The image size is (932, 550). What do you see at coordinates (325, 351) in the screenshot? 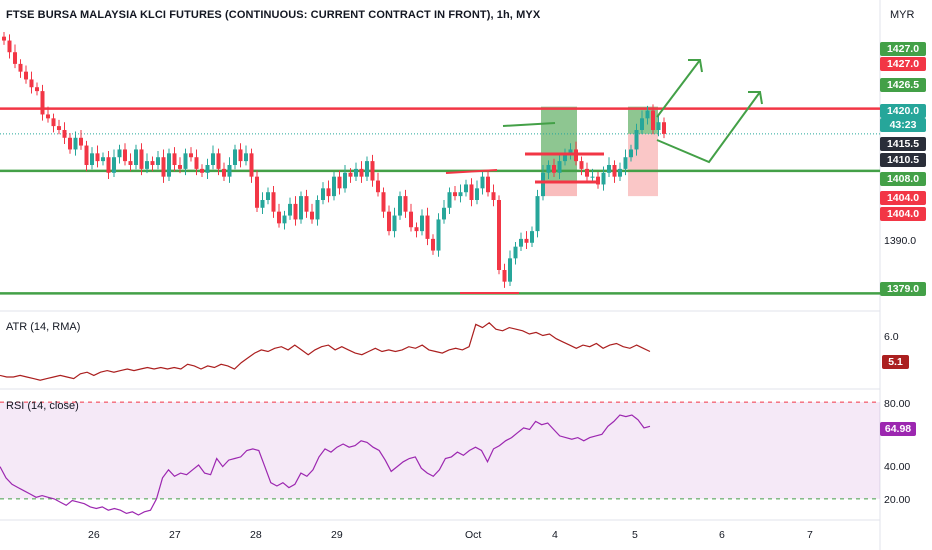
I see `atr-line` at bounding box center [325, 351].